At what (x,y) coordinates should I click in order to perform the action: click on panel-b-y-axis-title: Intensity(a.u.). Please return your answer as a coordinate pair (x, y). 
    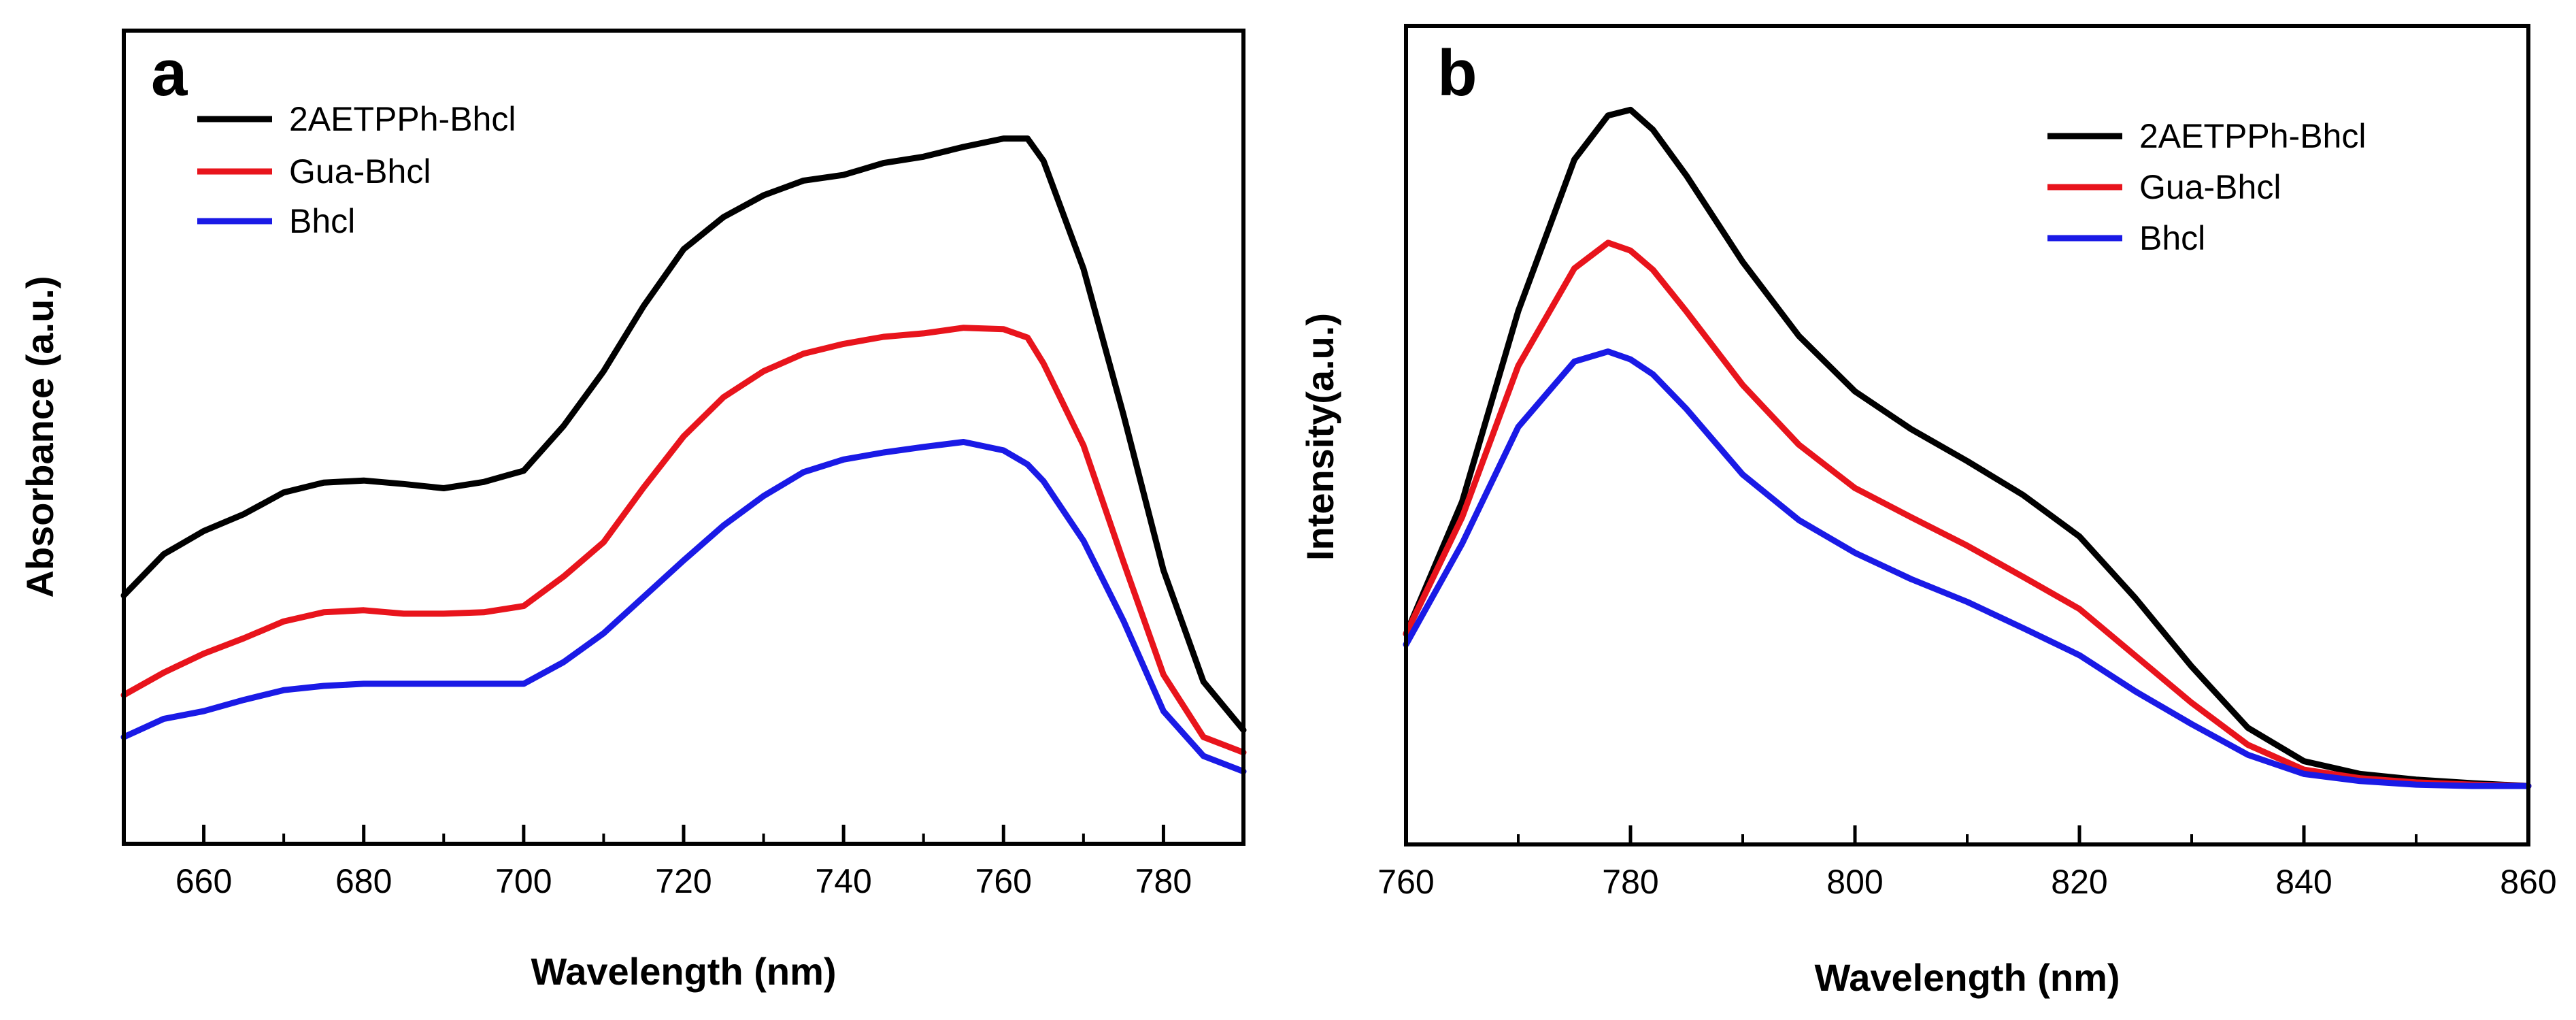
    Looking at the image, I should click on (1320, 437).